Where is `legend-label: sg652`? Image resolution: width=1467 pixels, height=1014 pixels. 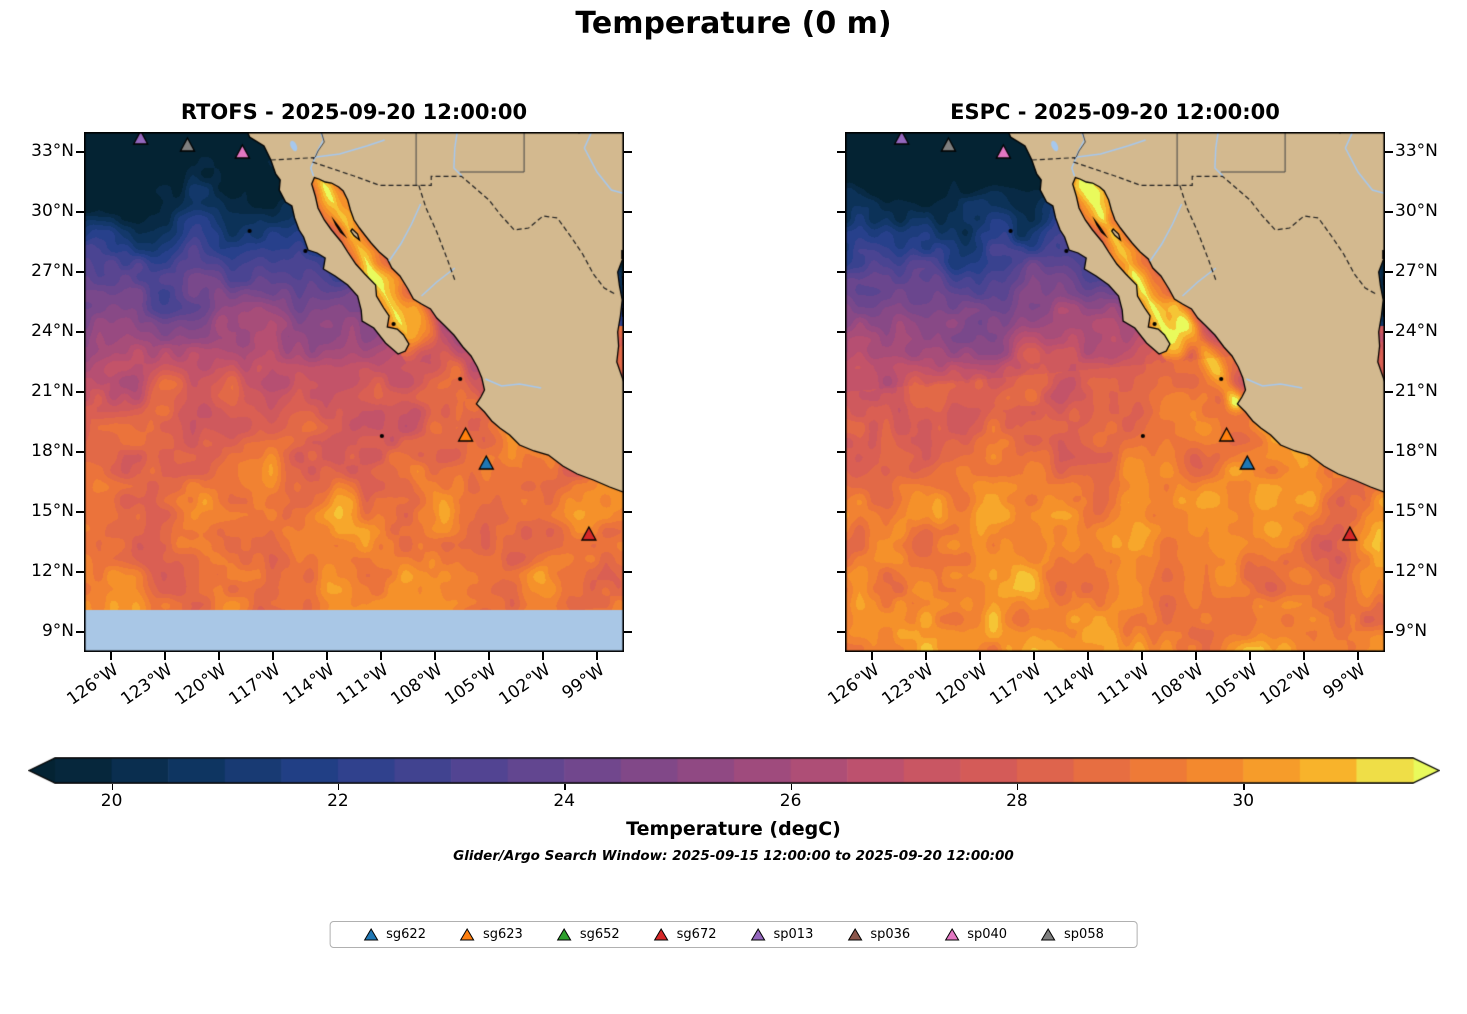 legend-label: sg652 is located at coordinates (599, 934).